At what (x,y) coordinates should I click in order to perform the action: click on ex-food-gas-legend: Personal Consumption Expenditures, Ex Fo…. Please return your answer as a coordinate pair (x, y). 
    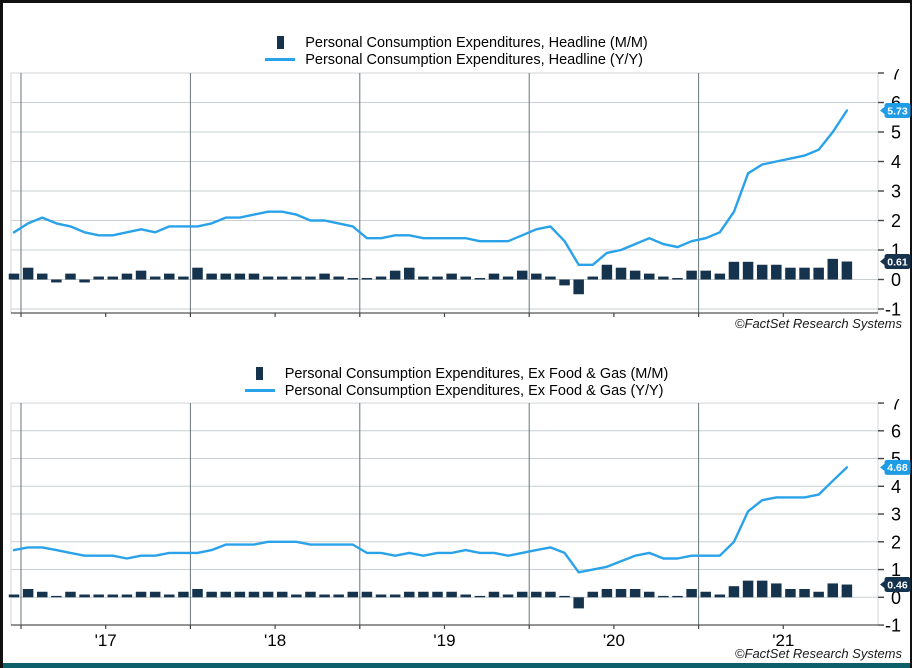
    Looking at the image, I should click on (456, 382).